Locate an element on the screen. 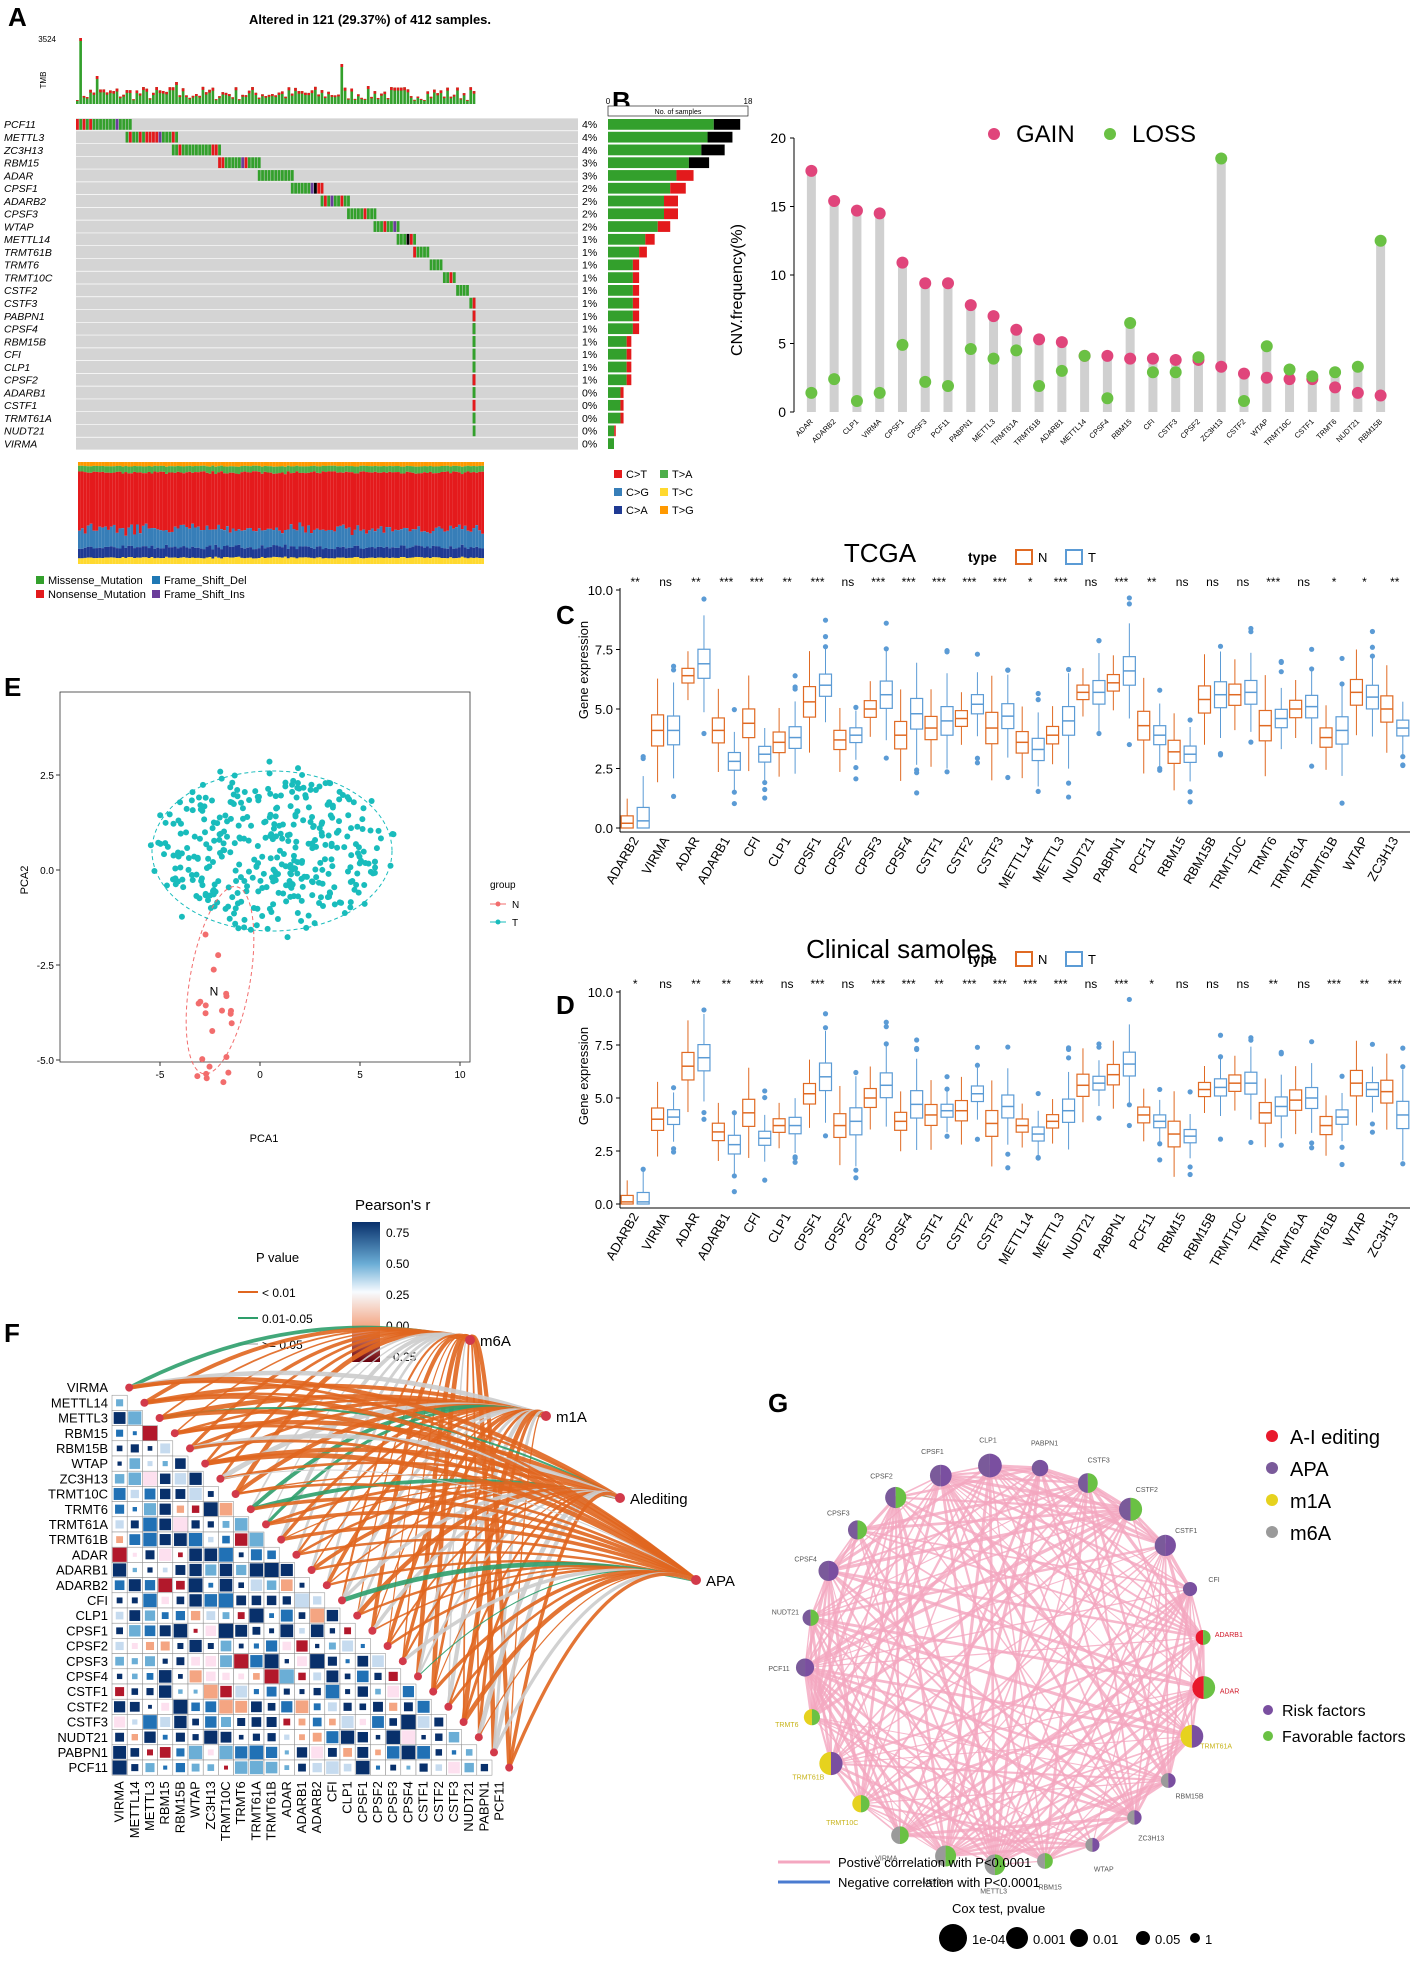  oncoplot-percent: 1% is located at coordinates (589, 240).